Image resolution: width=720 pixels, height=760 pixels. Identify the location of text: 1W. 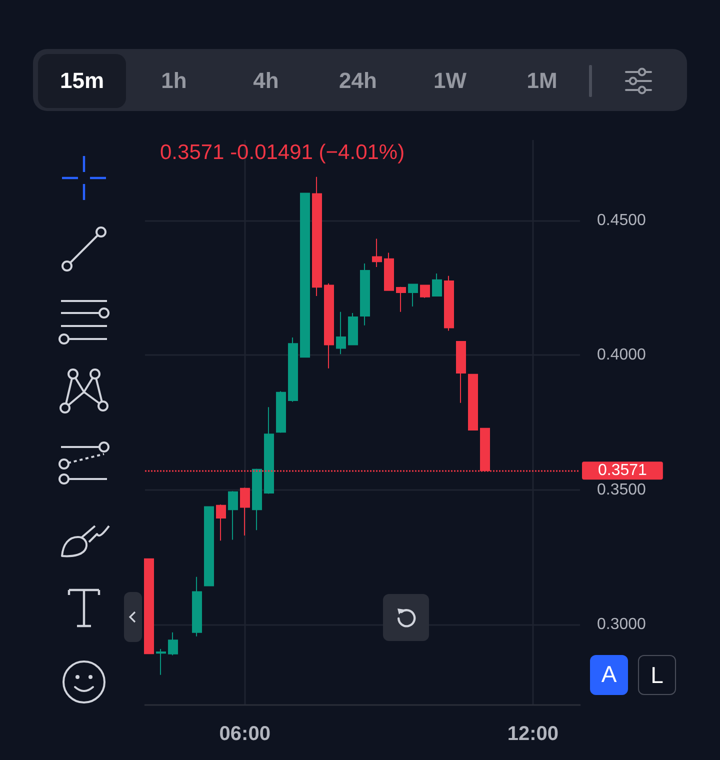
(450, 81).